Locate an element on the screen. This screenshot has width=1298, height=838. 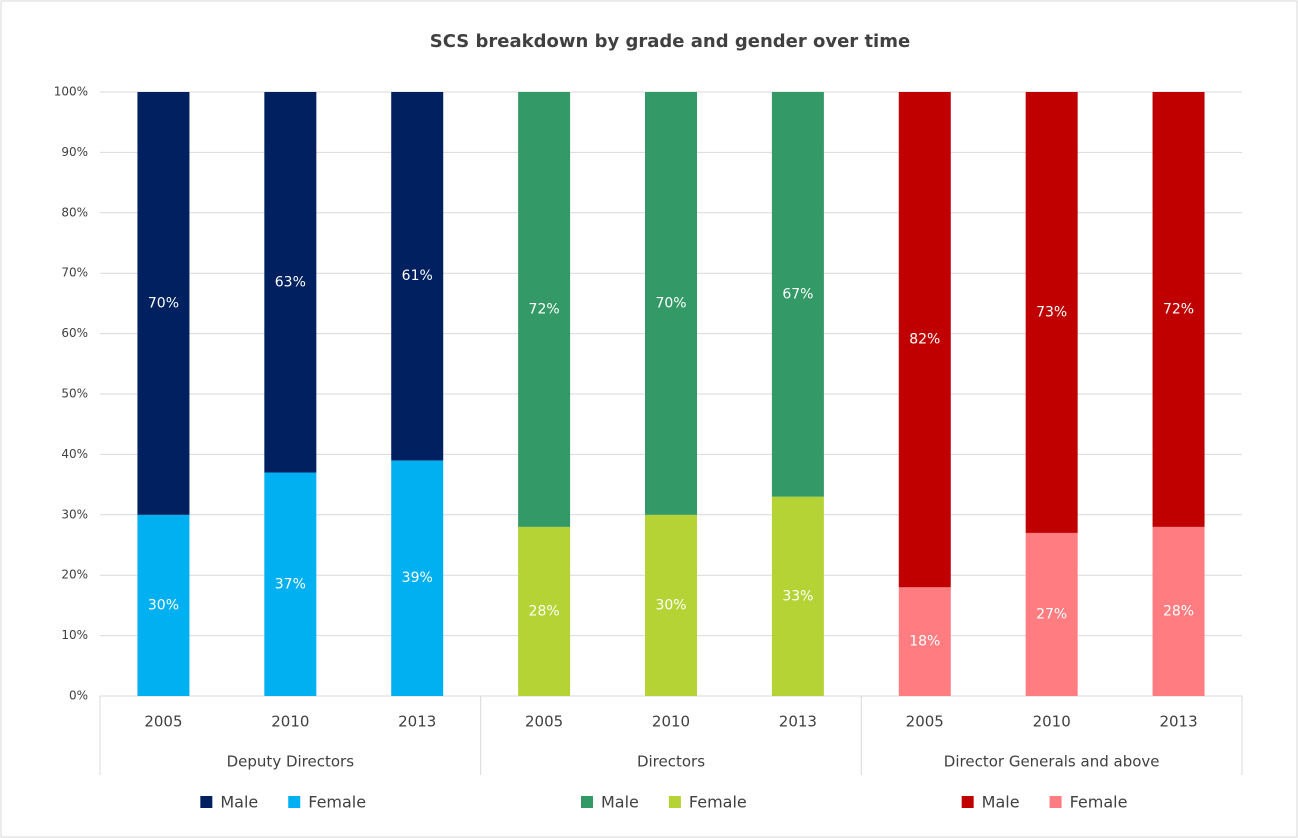
y-tick-label: 90% is located at coordinates (74, 152).